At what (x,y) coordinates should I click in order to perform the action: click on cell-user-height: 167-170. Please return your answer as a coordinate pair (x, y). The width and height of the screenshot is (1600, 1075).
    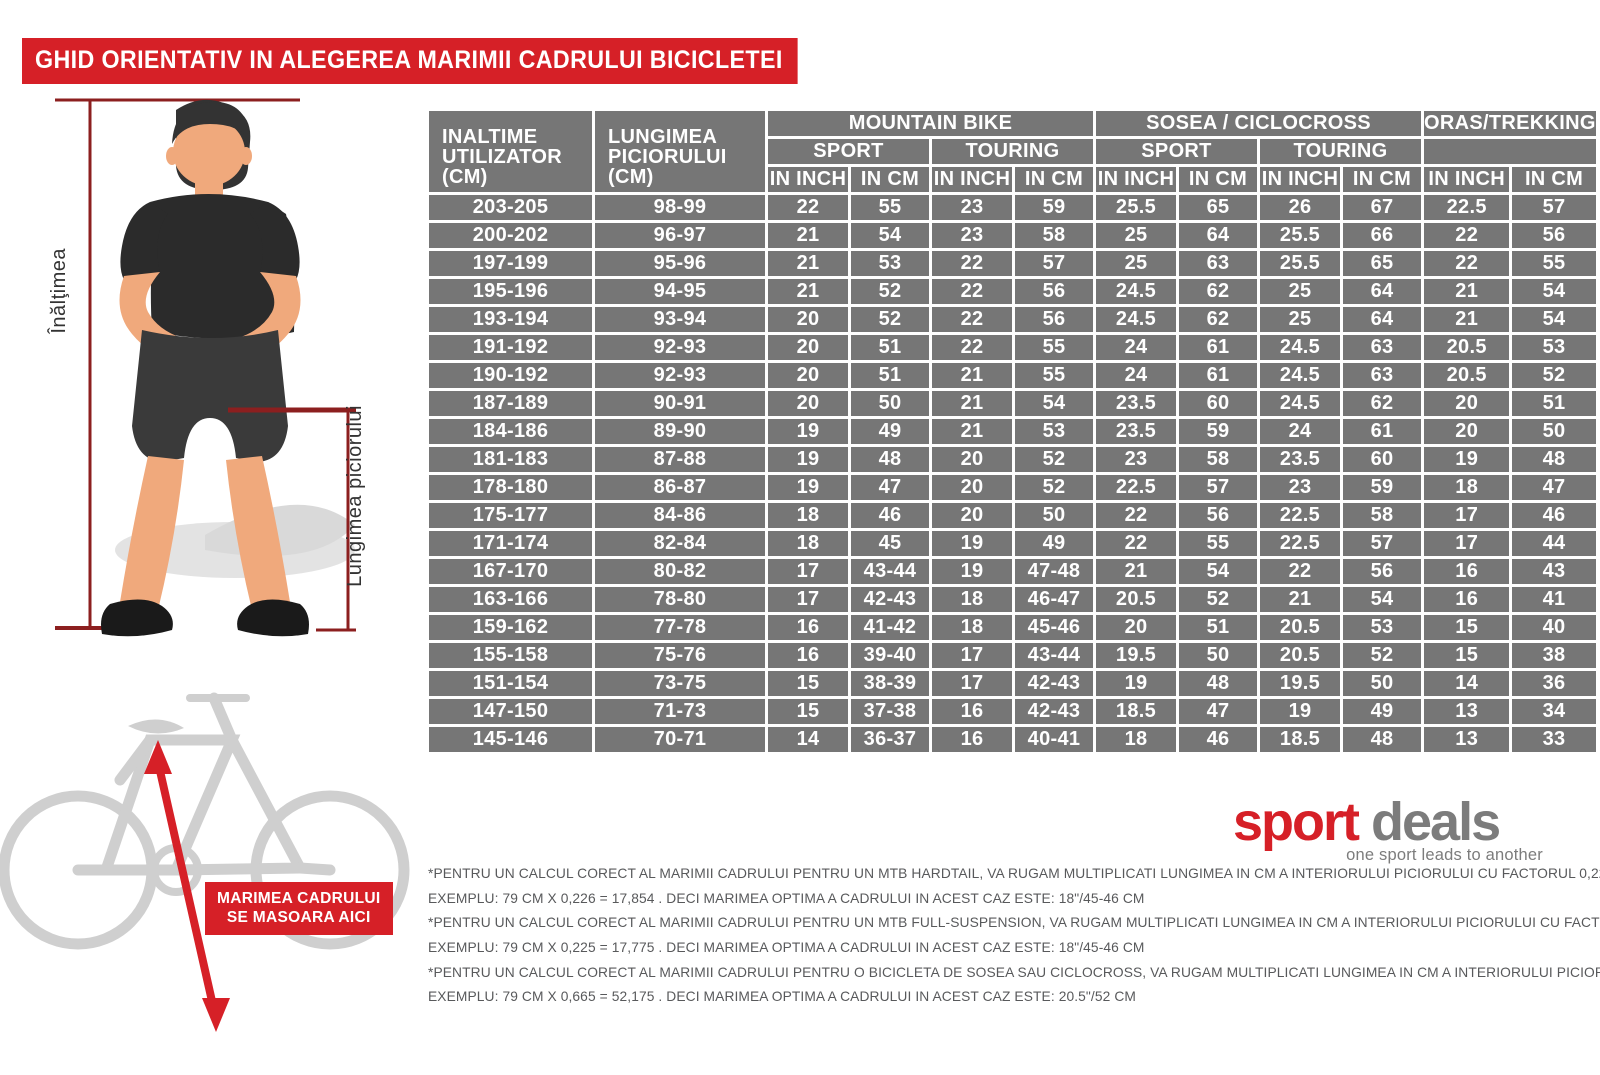
    Looking at the image, I should click on (510, 571).